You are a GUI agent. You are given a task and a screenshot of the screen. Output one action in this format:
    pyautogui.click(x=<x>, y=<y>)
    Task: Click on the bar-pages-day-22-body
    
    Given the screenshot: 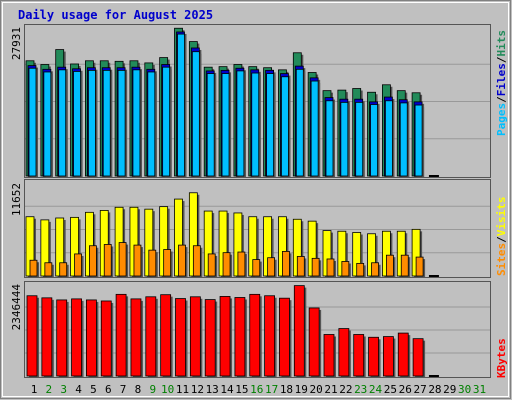 What is the action you would take?
    pyautogui.click(x=344, y=139)
    